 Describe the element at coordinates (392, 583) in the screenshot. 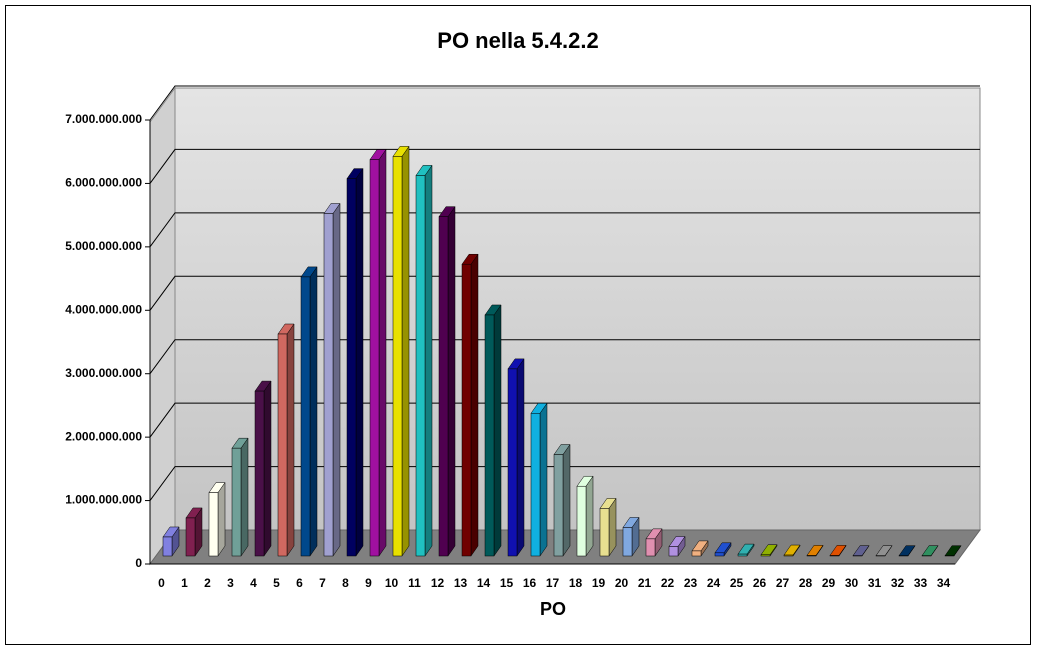

I see `x-tick-label: 10` at that location.